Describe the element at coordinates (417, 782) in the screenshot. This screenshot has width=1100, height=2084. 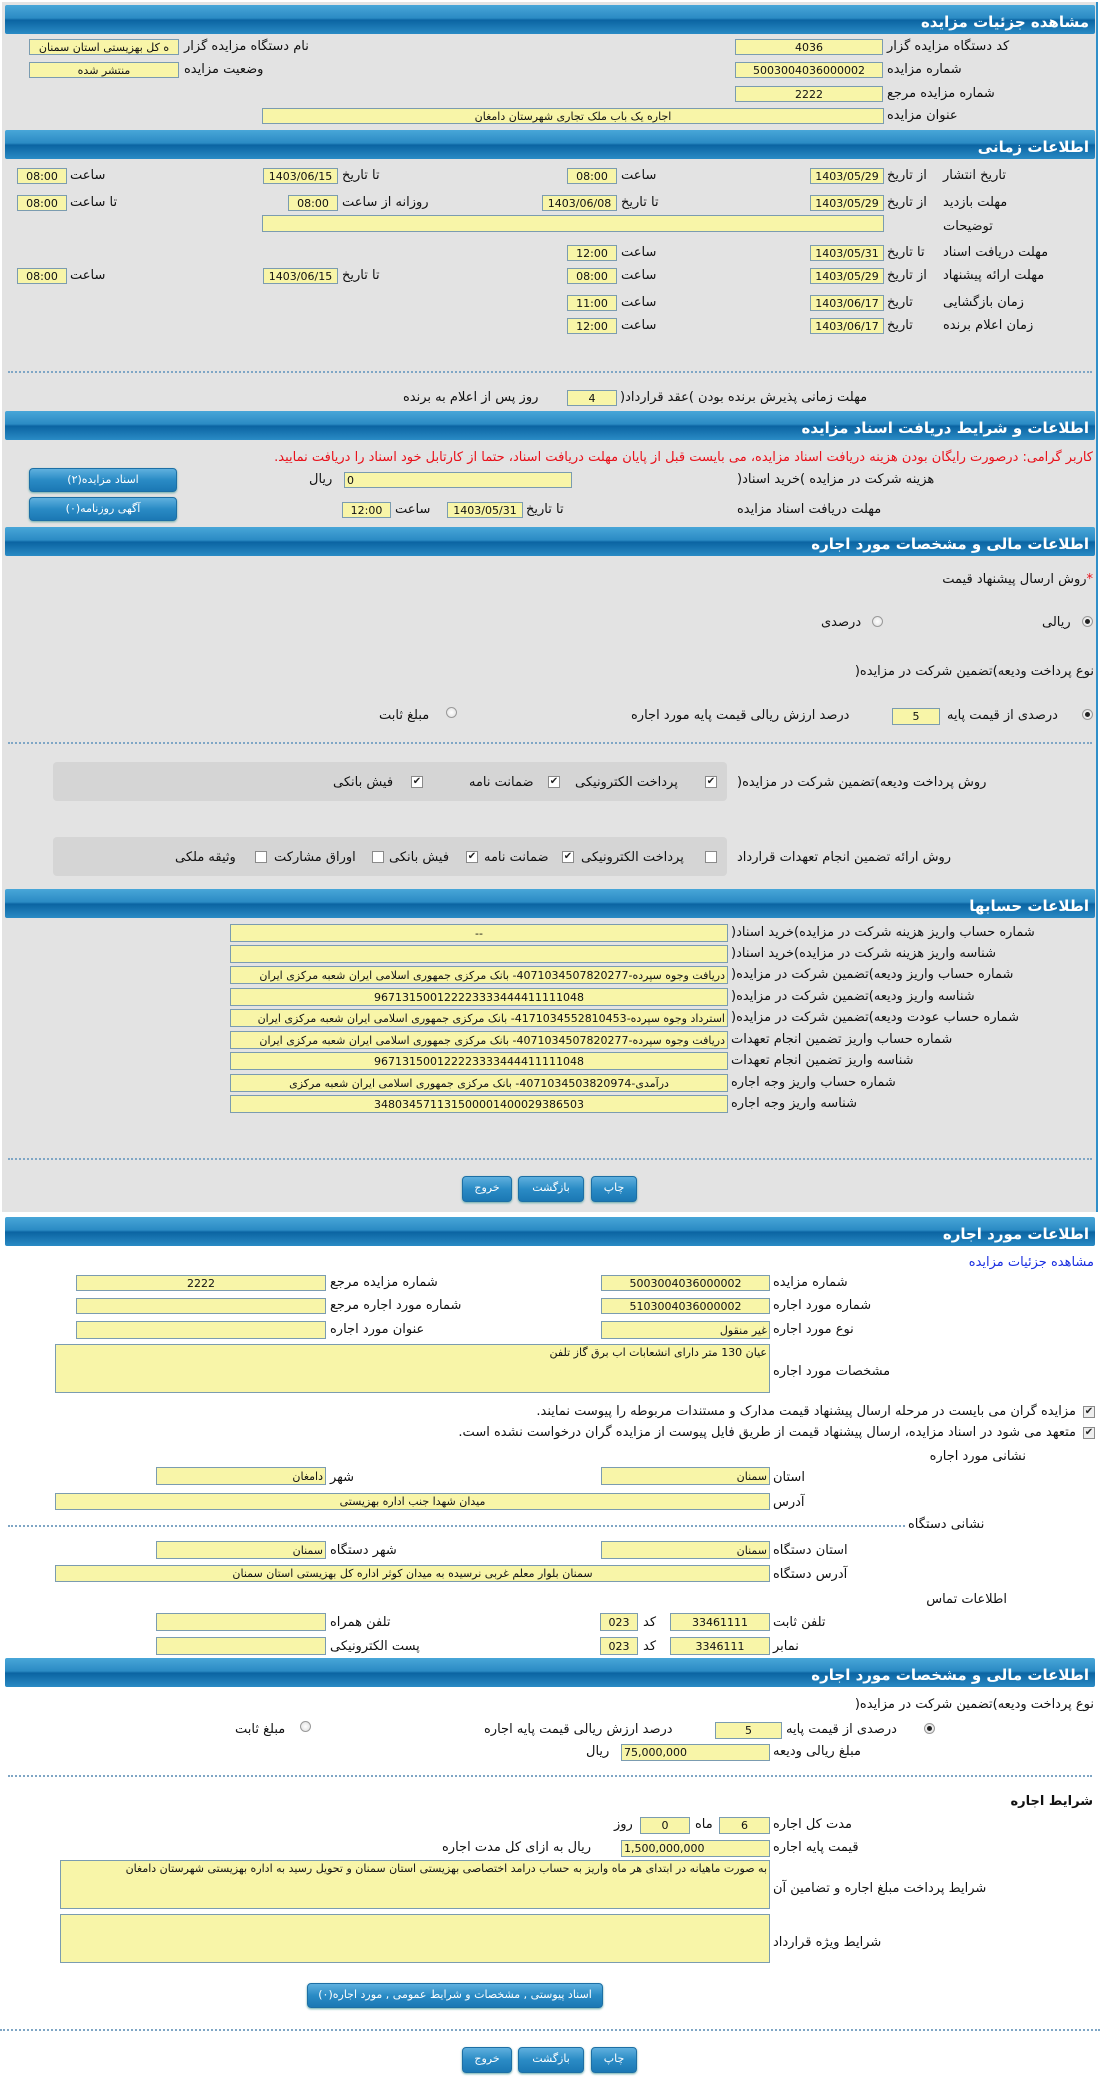
I see `deposit-bank-slip-checkbox: ✔` at that location.